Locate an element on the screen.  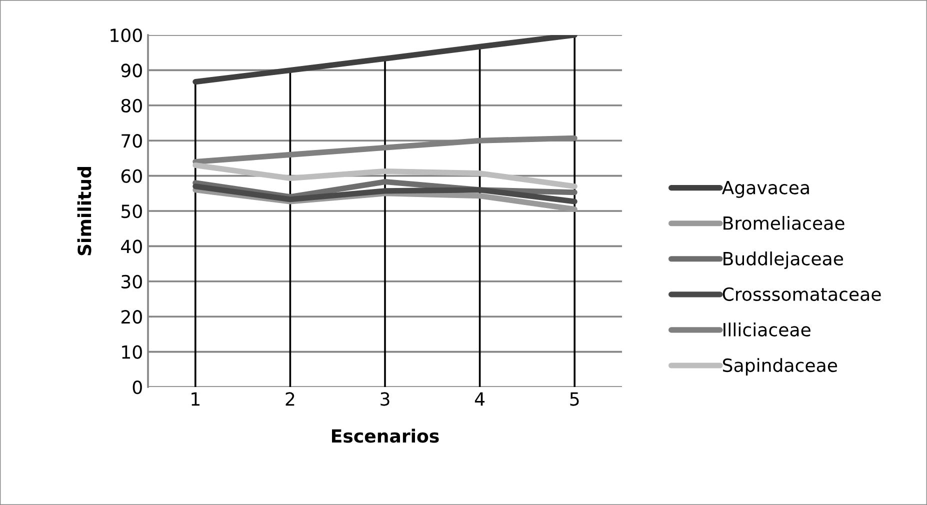
x-tick-label: 1 is located at coordinates (196, 399).